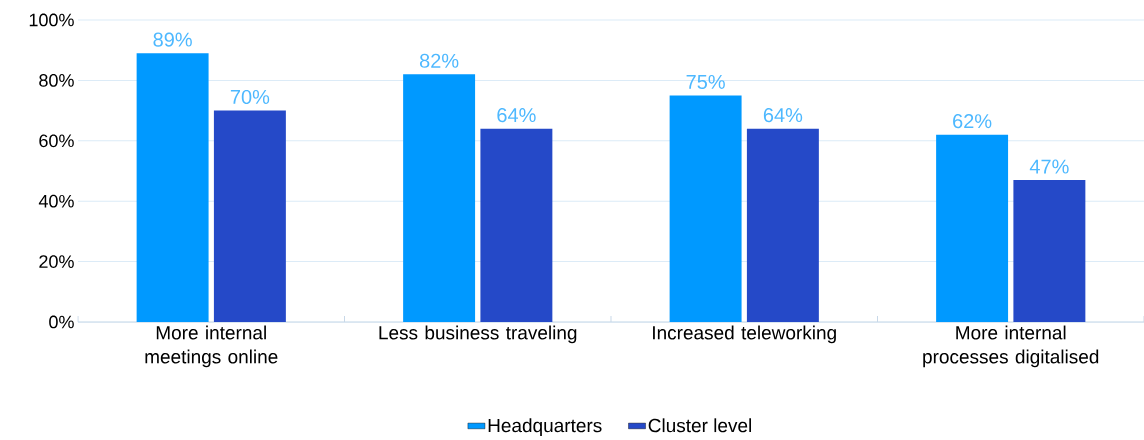  Describe the element at coordinates (478, 334) in the screenshot. I see `x-tick-label: Less business traveling` at that location.